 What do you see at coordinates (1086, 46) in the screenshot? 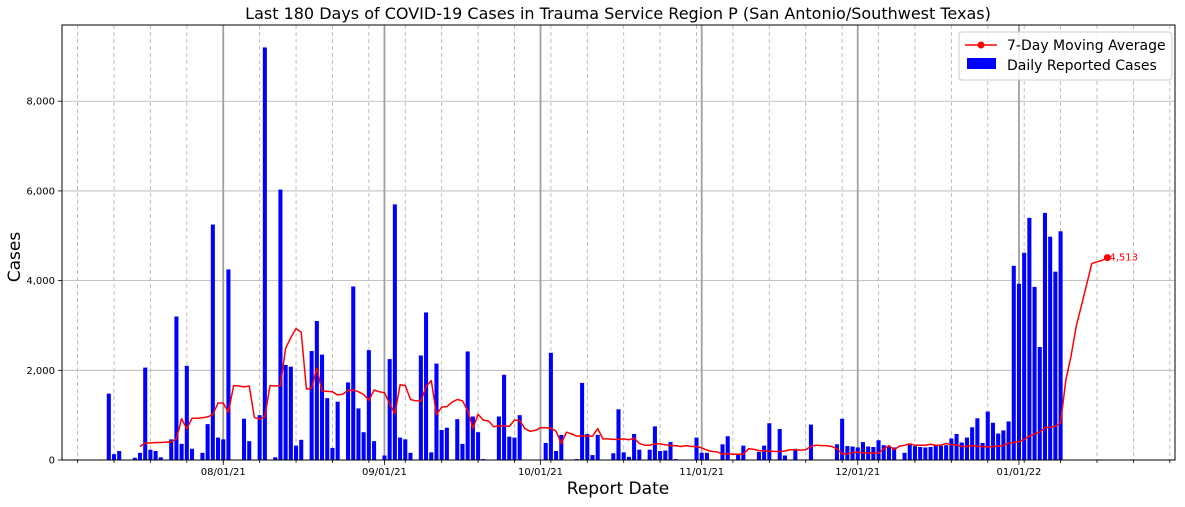
I see `legend-label-moving-average: 7-Day Moving Average` at bounding box center [1086, 46].